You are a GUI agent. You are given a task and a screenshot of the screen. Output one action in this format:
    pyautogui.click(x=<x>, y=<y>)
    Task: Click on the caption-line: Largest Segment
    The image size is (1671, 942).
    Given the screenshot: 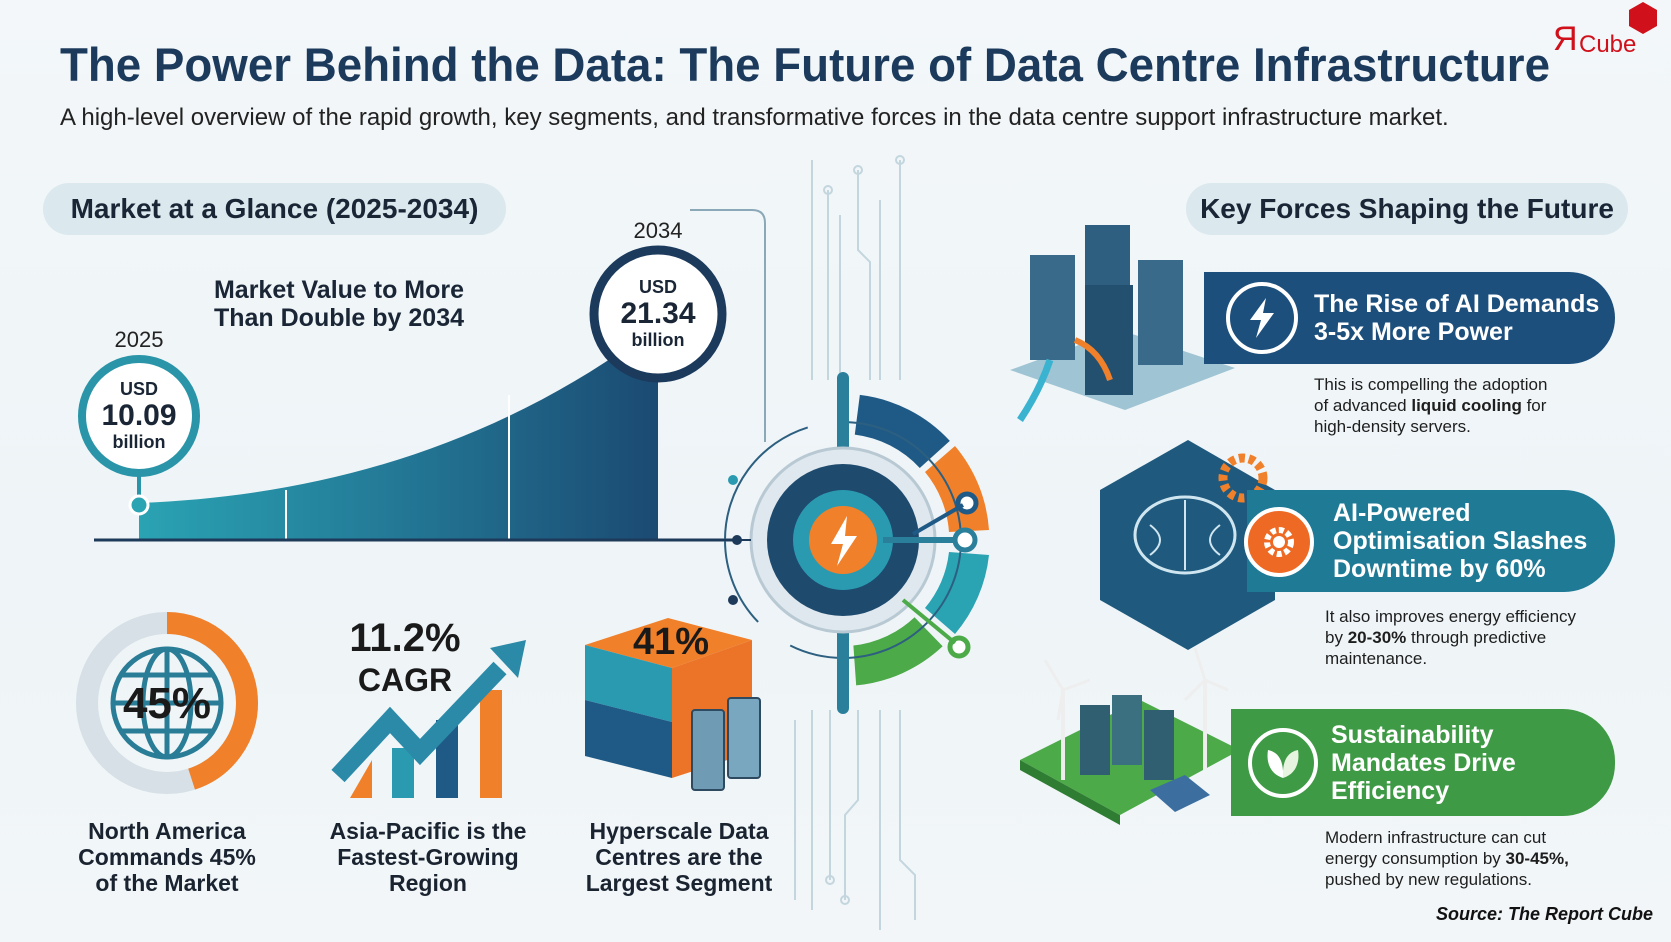 What is the action you would take?
    pyautogui.click(x=679, y=883)
    